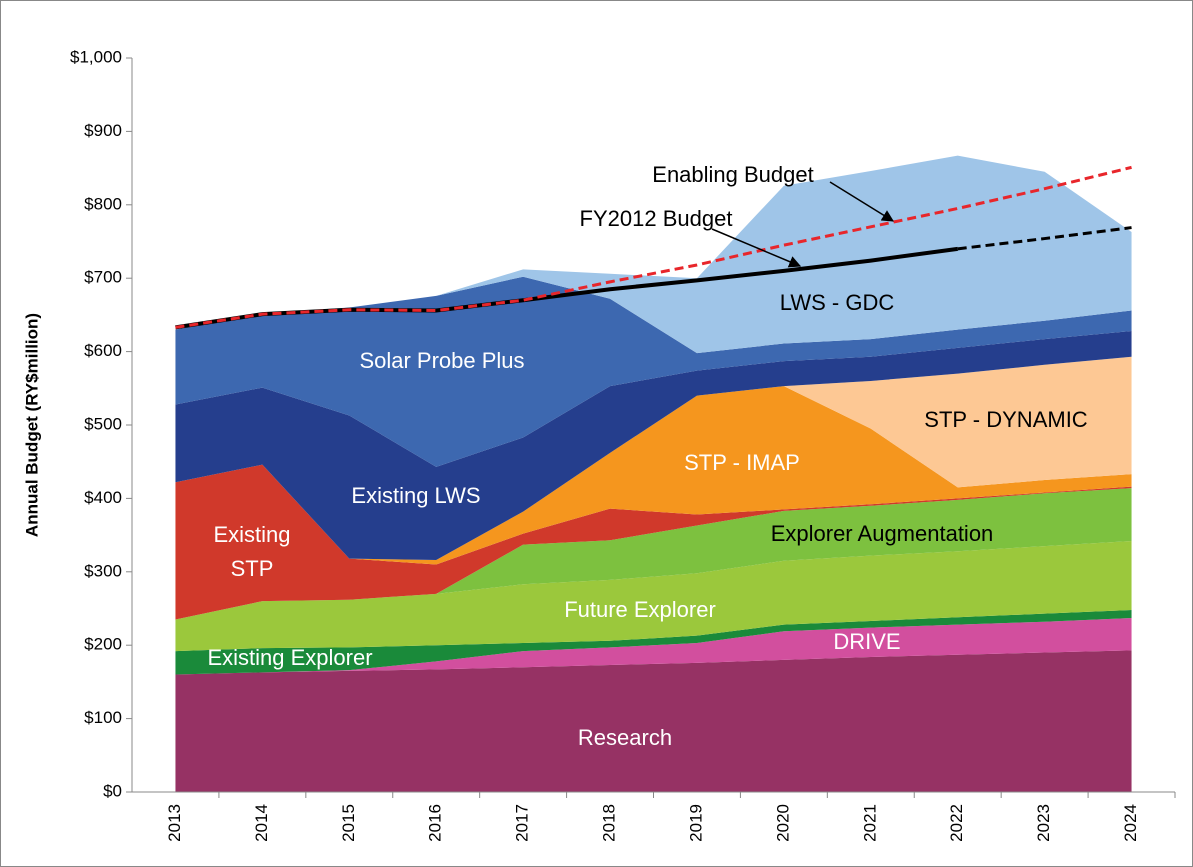  I want to click on area-label: Explorer Augmentation, so click(882, 533).